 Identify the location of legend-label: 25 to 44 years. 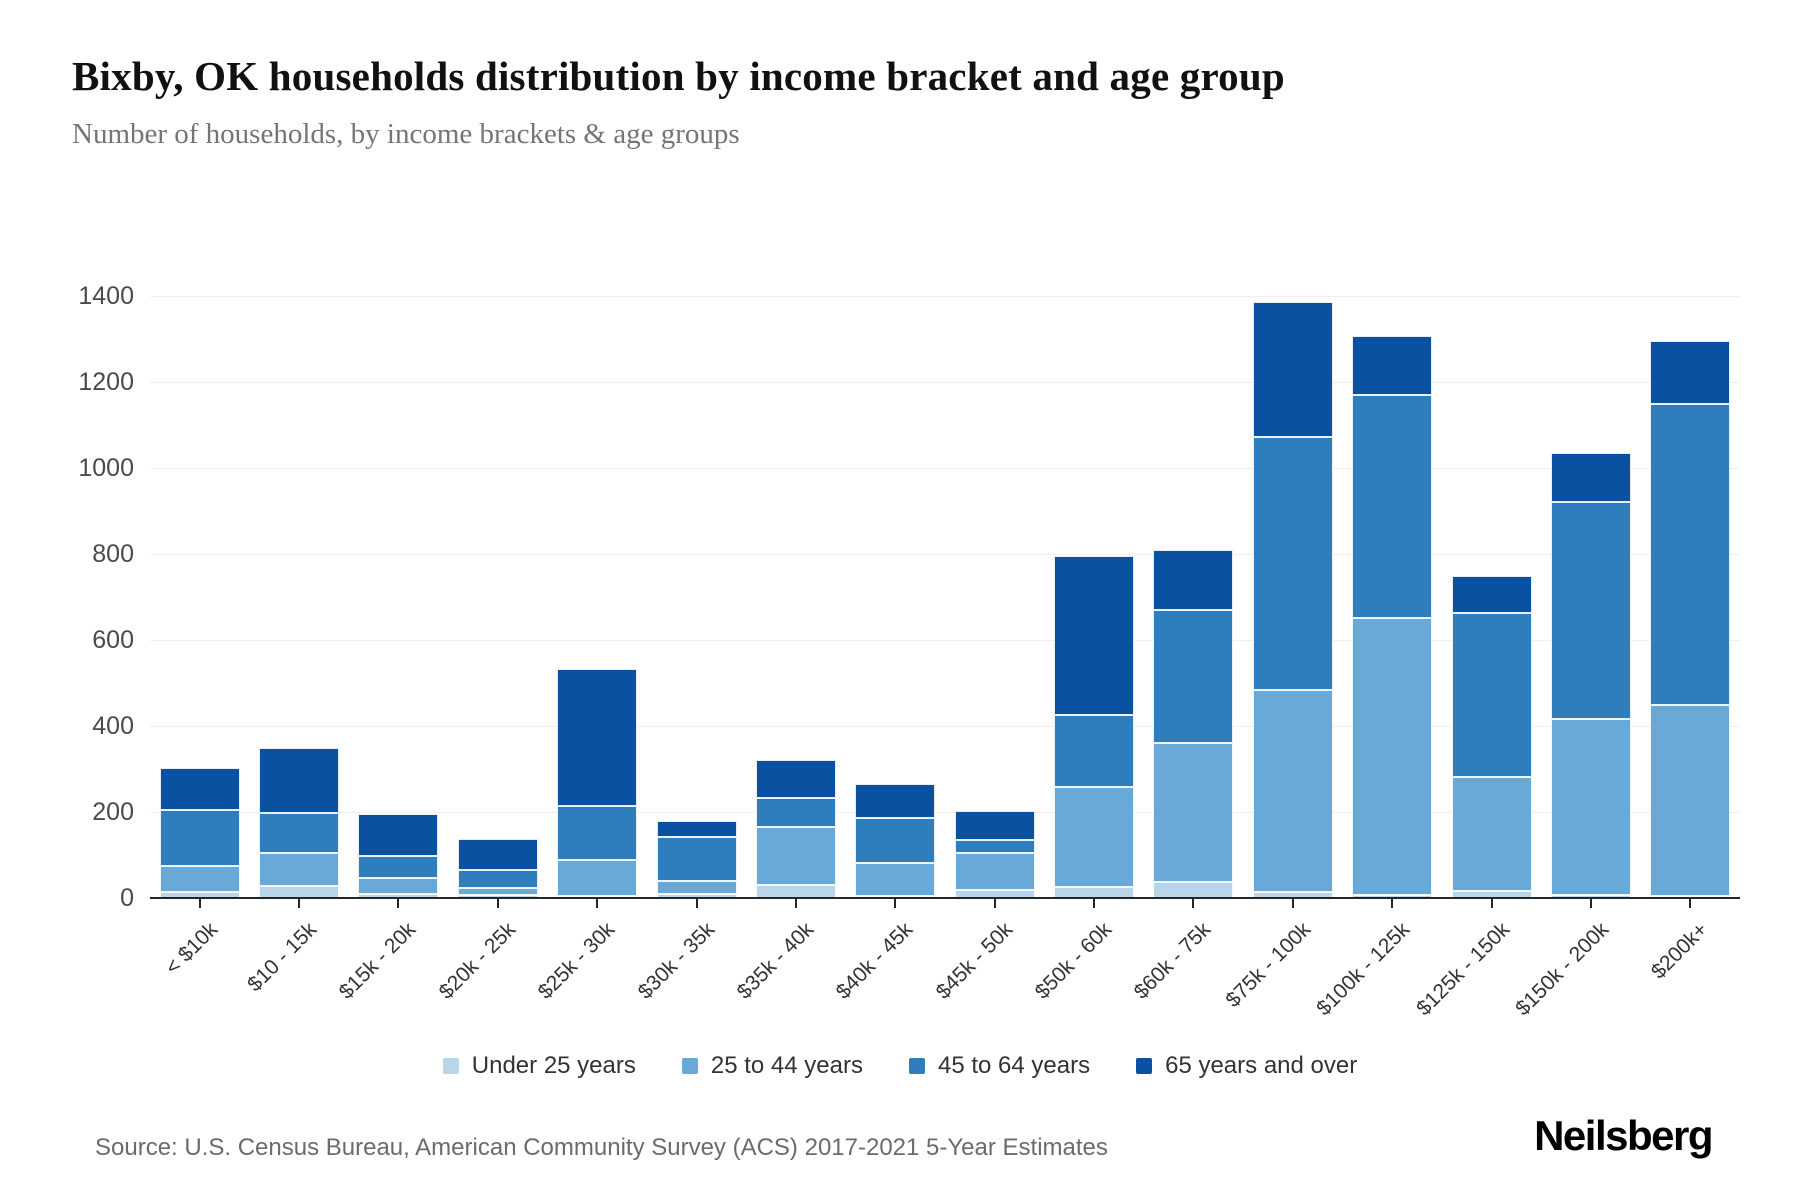
(786, 1065).